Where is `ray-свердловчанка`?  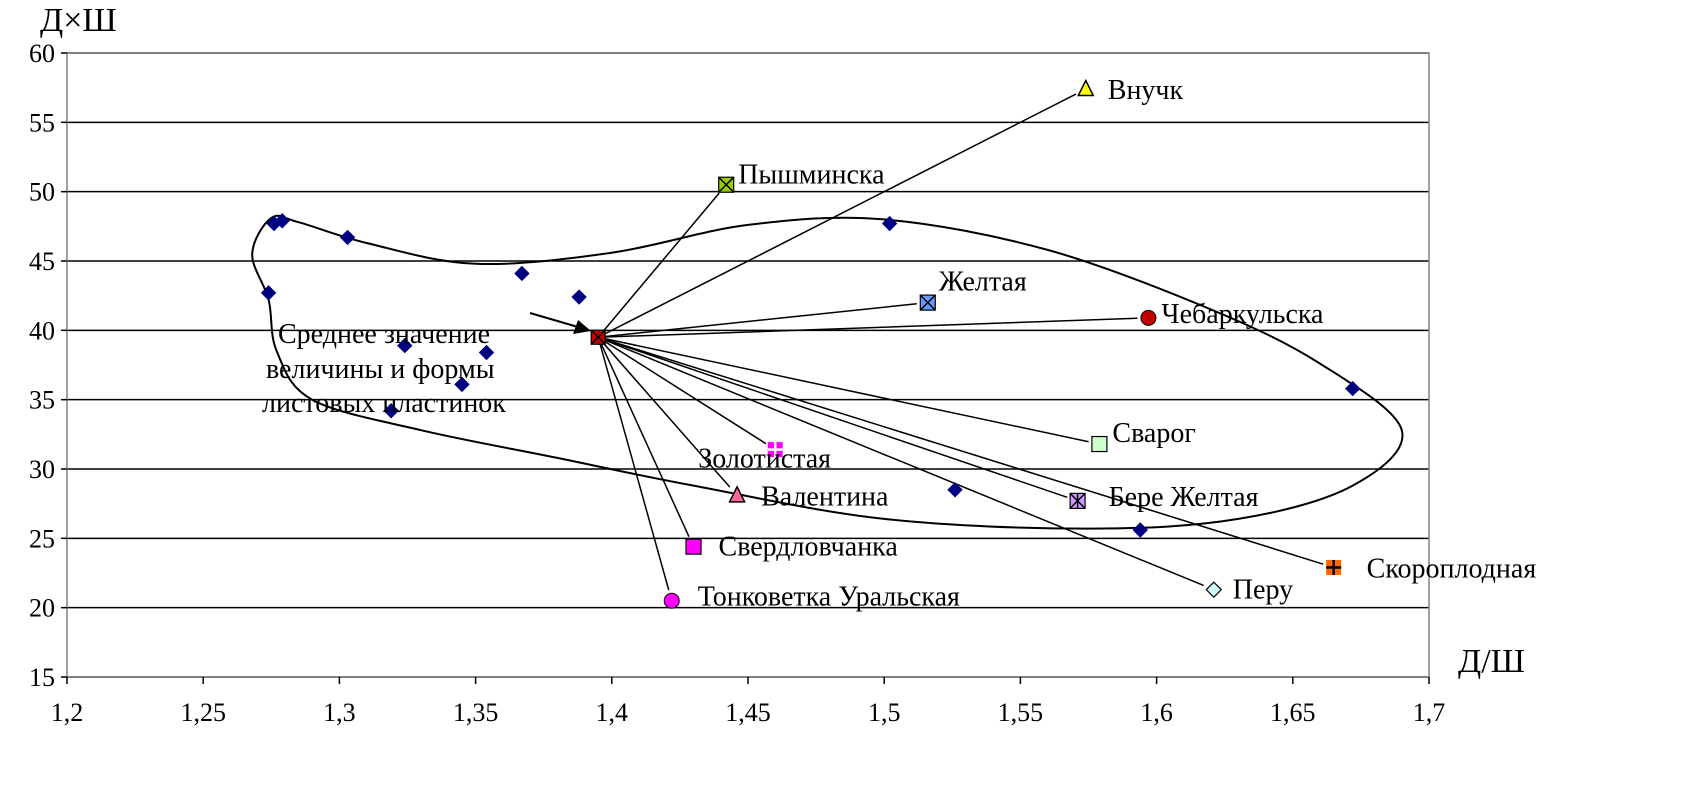 ray-свердловчанка is located at coordinates (643, 436).